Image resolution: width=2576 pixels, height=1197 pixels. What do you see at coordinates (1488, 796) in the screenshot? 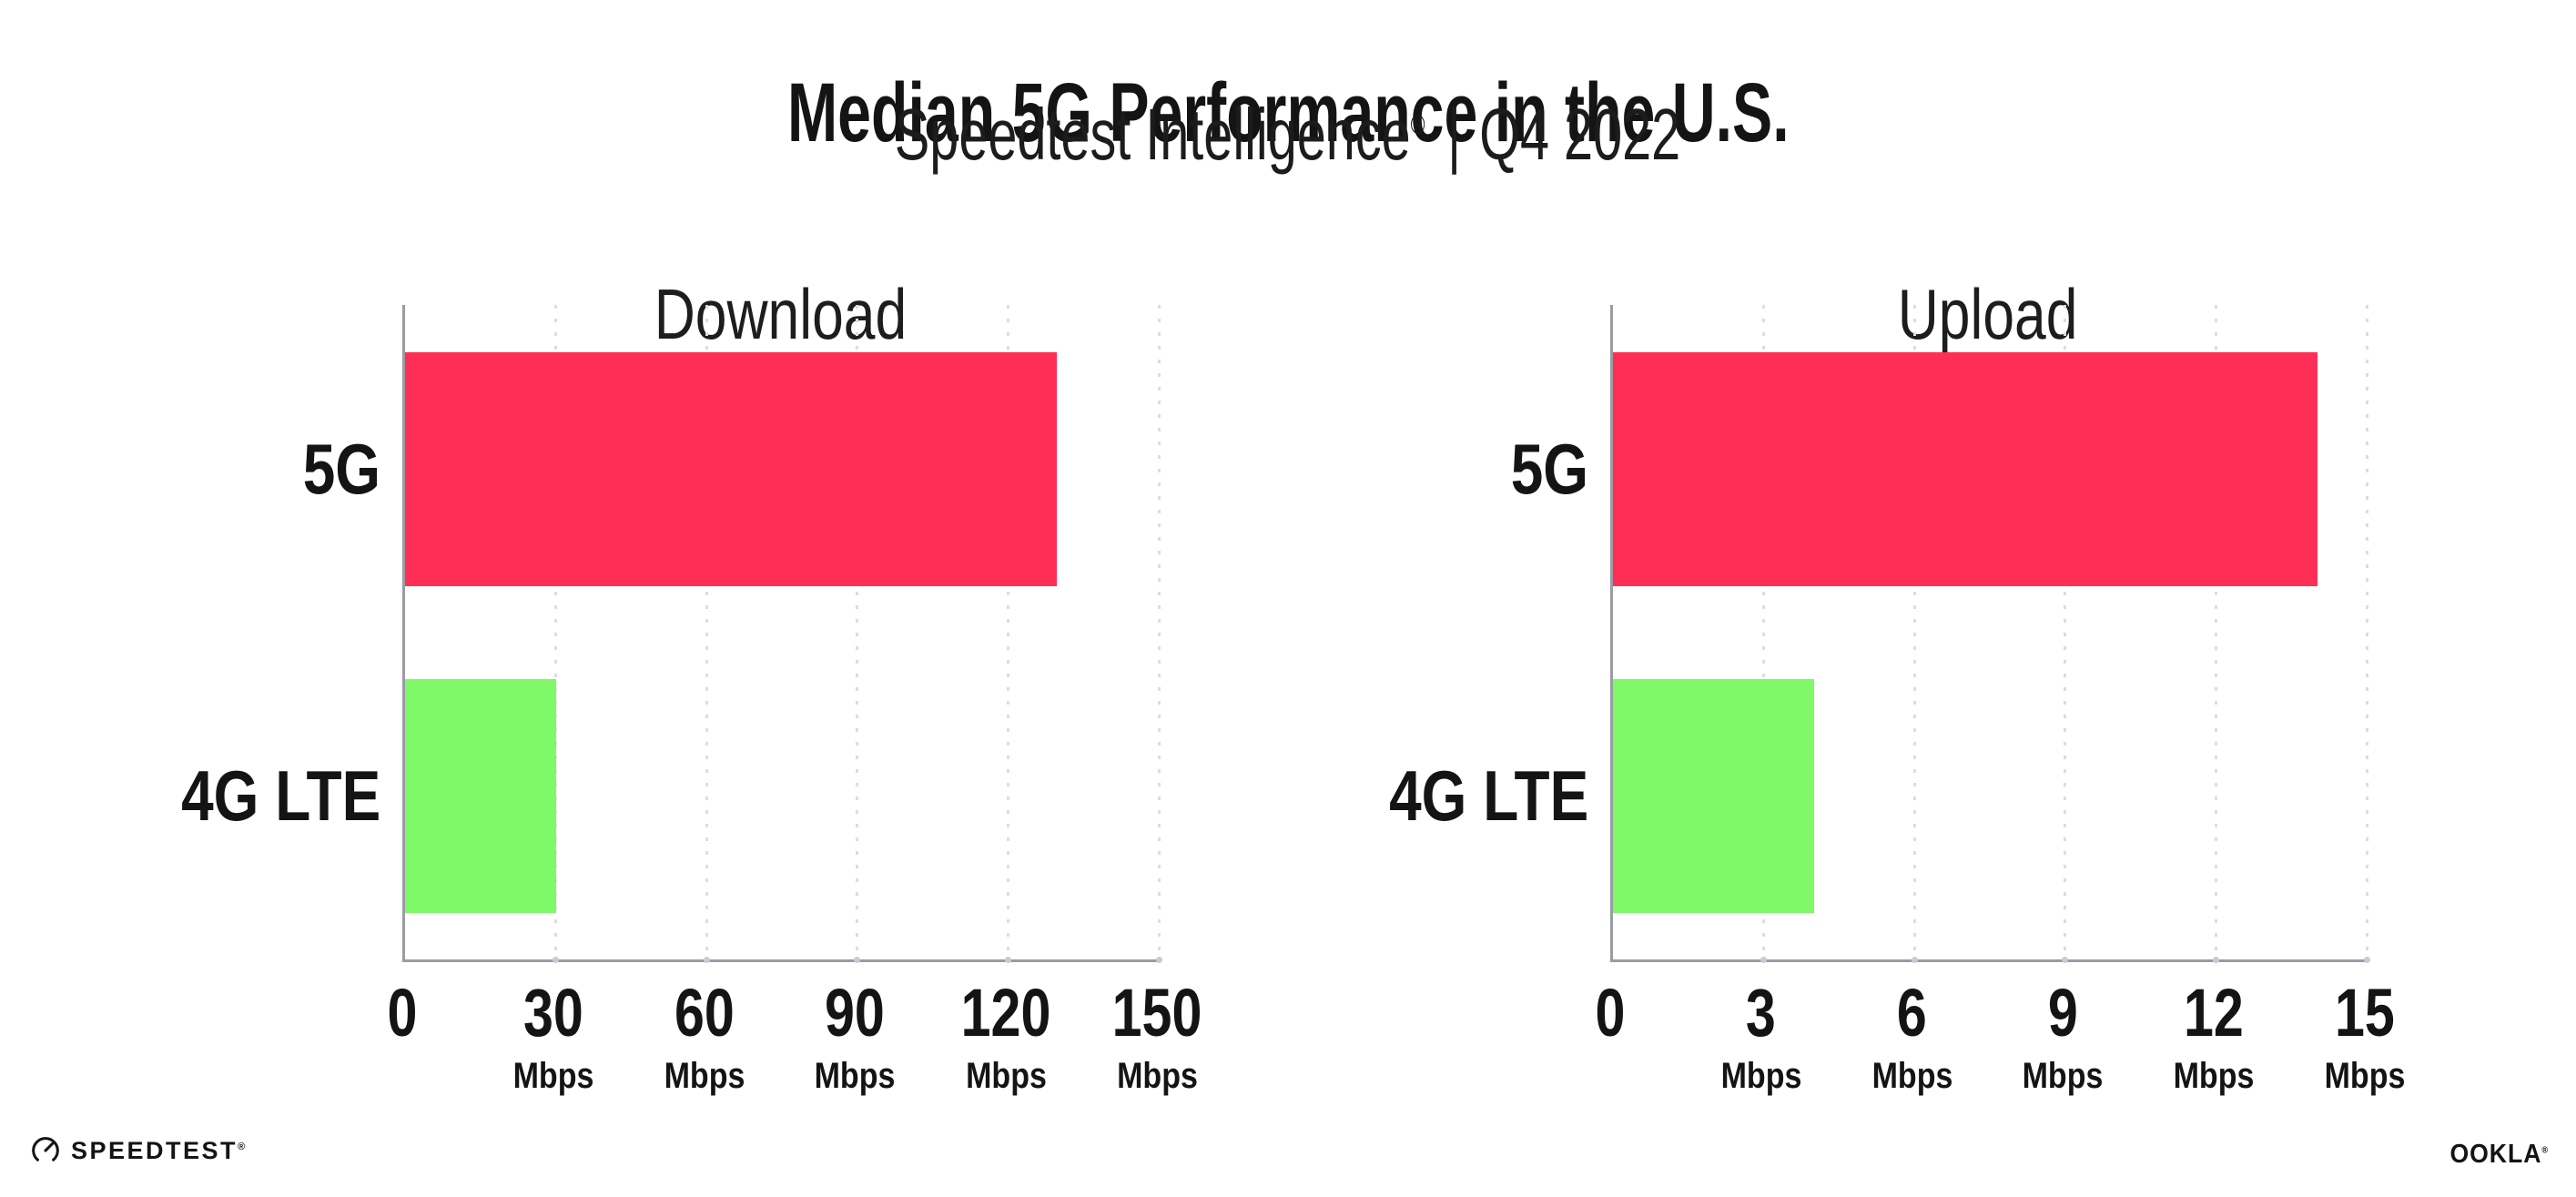
I see `y-axis-label-4g-lte-upload: 4G LTE` at bounding box center [1488, 796].